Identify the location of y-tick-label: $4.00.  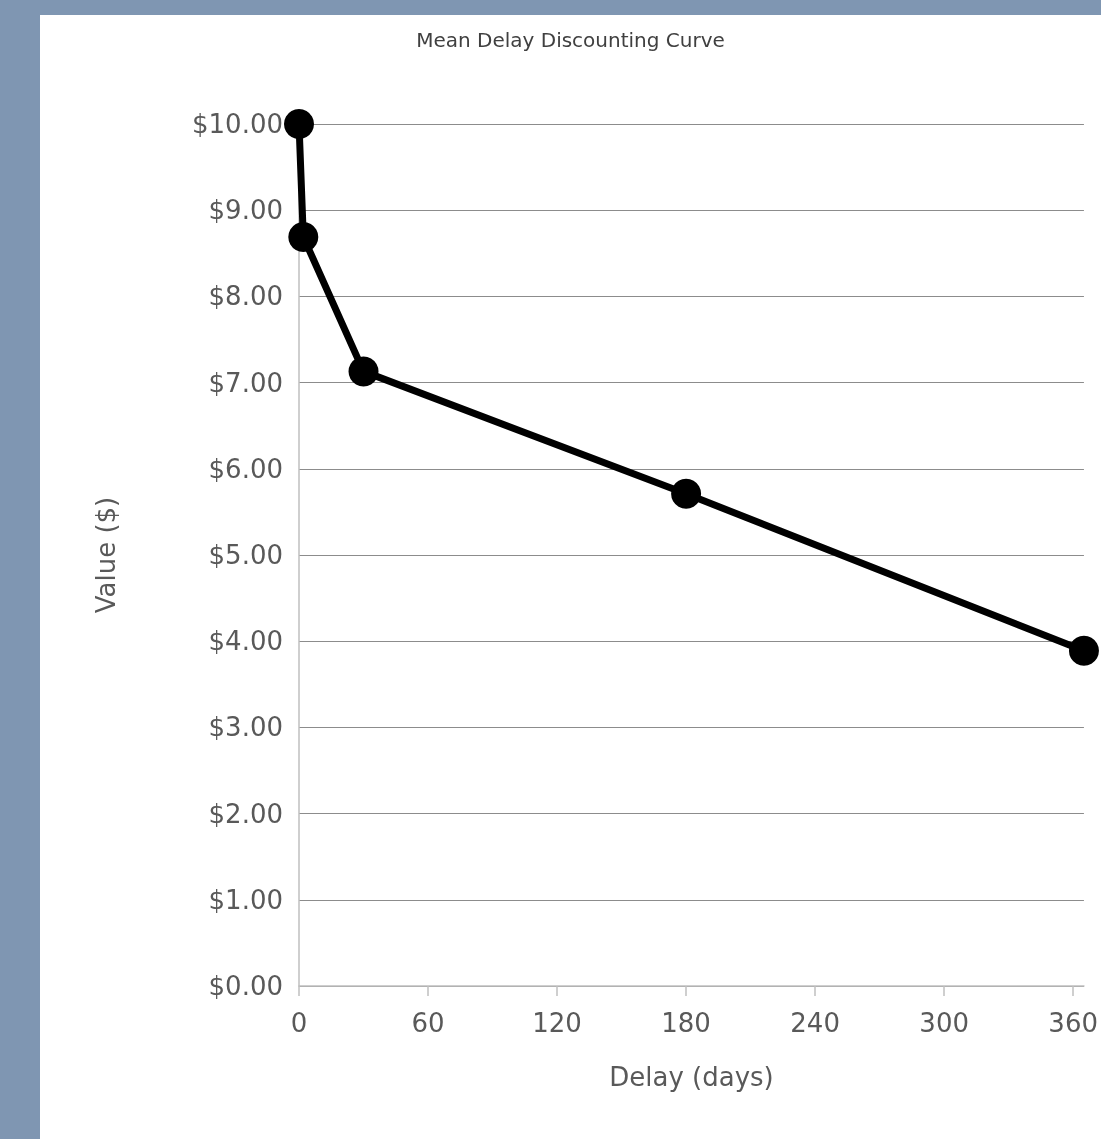
(245, 641).